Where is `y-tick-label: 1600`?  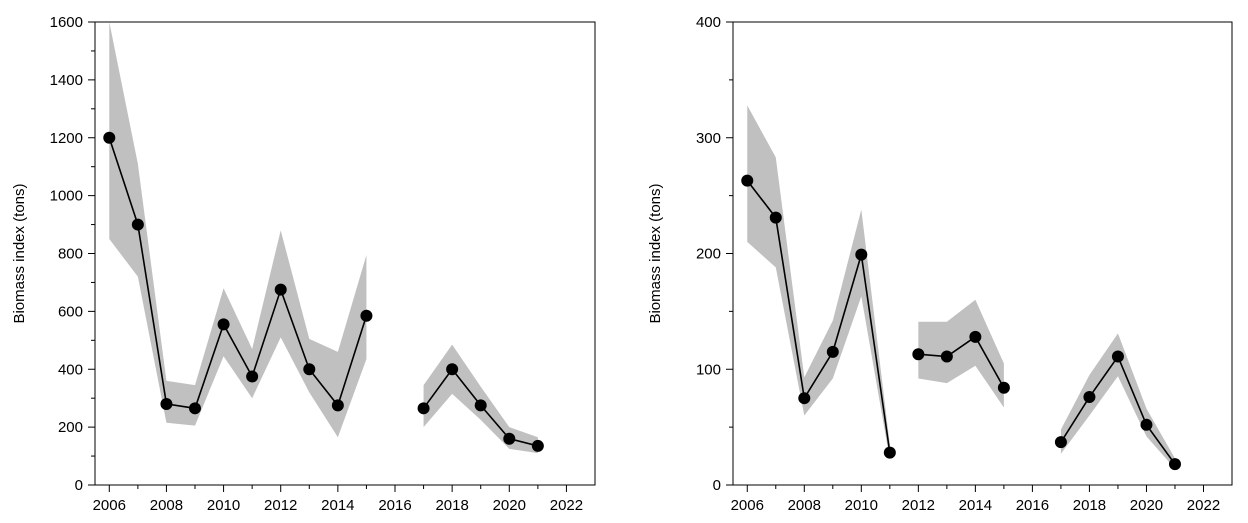
y-tick-label: 1600 is located at coordinates (66, 22).